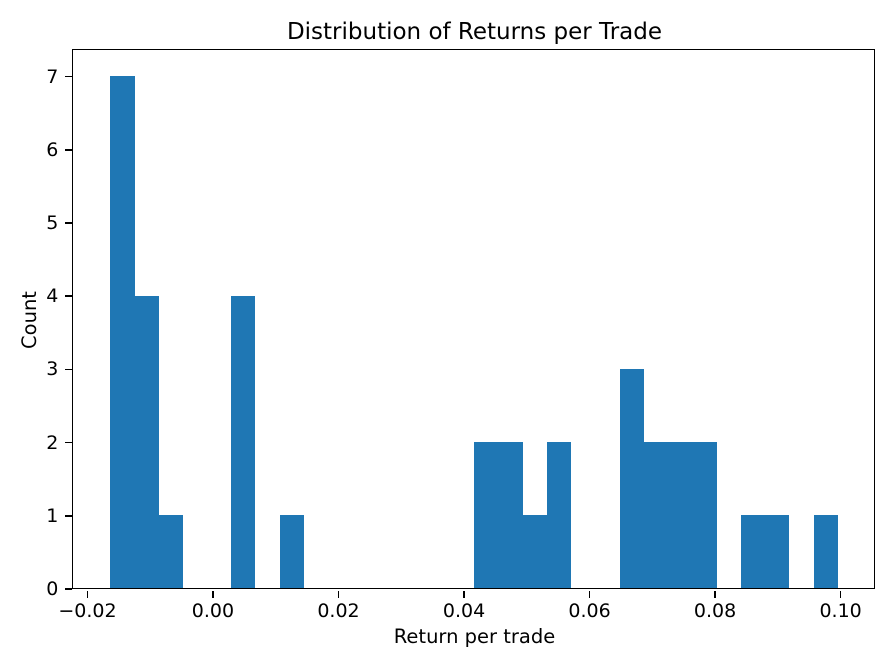 The height and width of the screenshot is (672, 896). I want to click on x-tick-label: 0.00, so click(213, 610).